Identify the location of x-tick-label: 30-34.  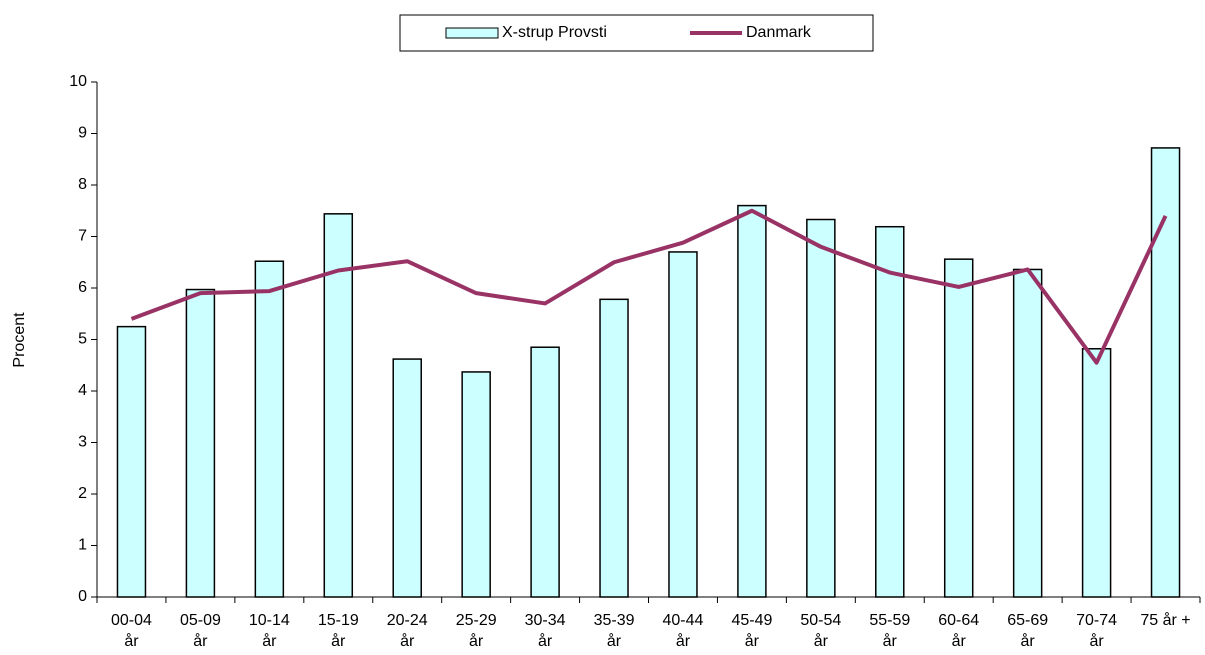
(545, 620).